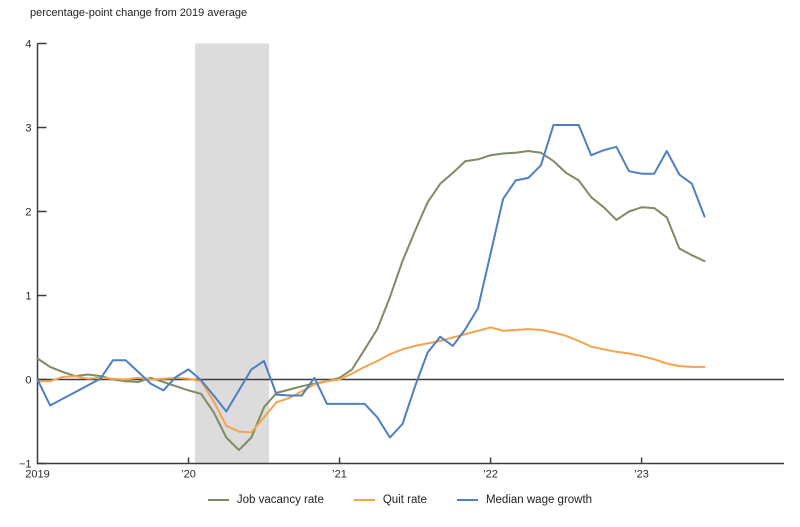  Describe the element at coordinates (28, 297) in the screenshot. I see `y-tick-label: 1` at that location.